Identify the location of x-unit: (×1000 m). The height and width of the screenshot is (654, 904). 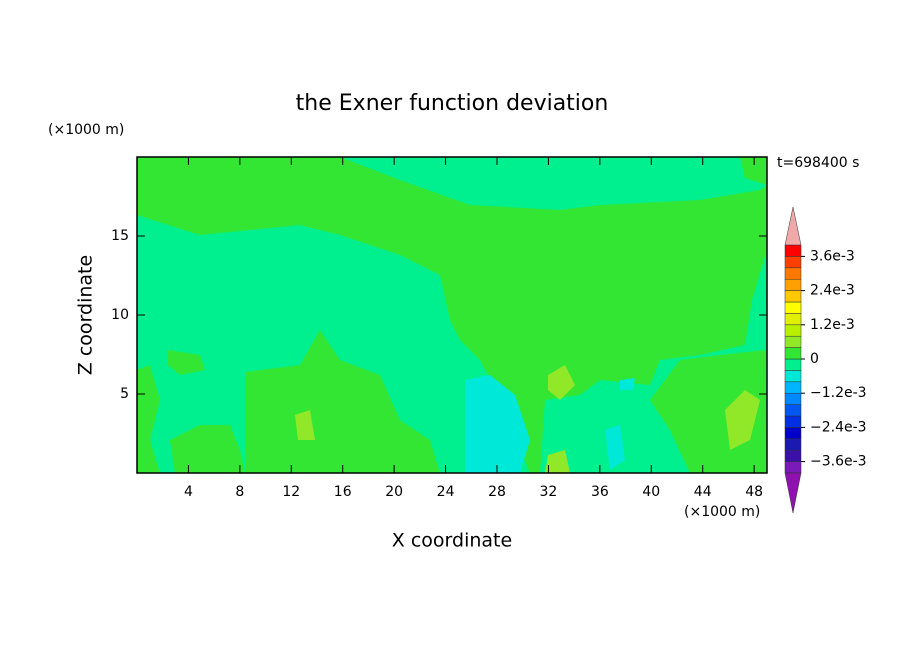
(722, 512).